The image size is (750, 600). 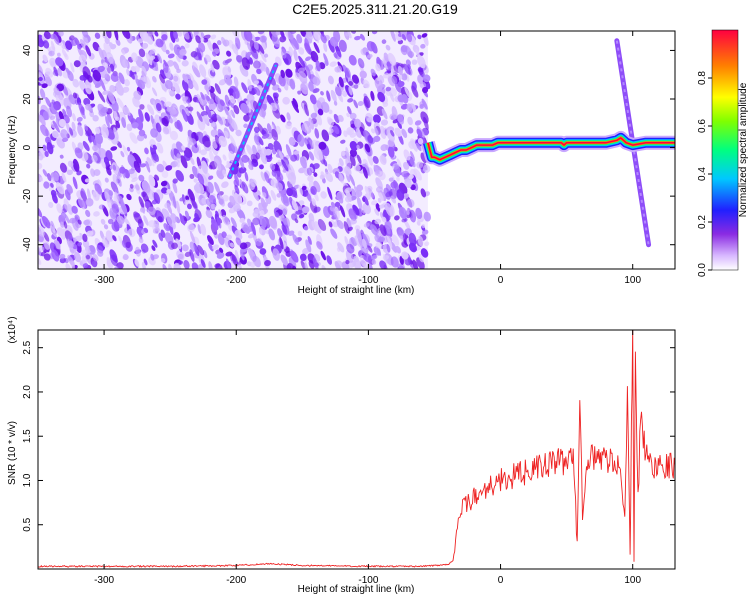 I want to click on y-tick-label: 2.0, so click(x=27, y=392).